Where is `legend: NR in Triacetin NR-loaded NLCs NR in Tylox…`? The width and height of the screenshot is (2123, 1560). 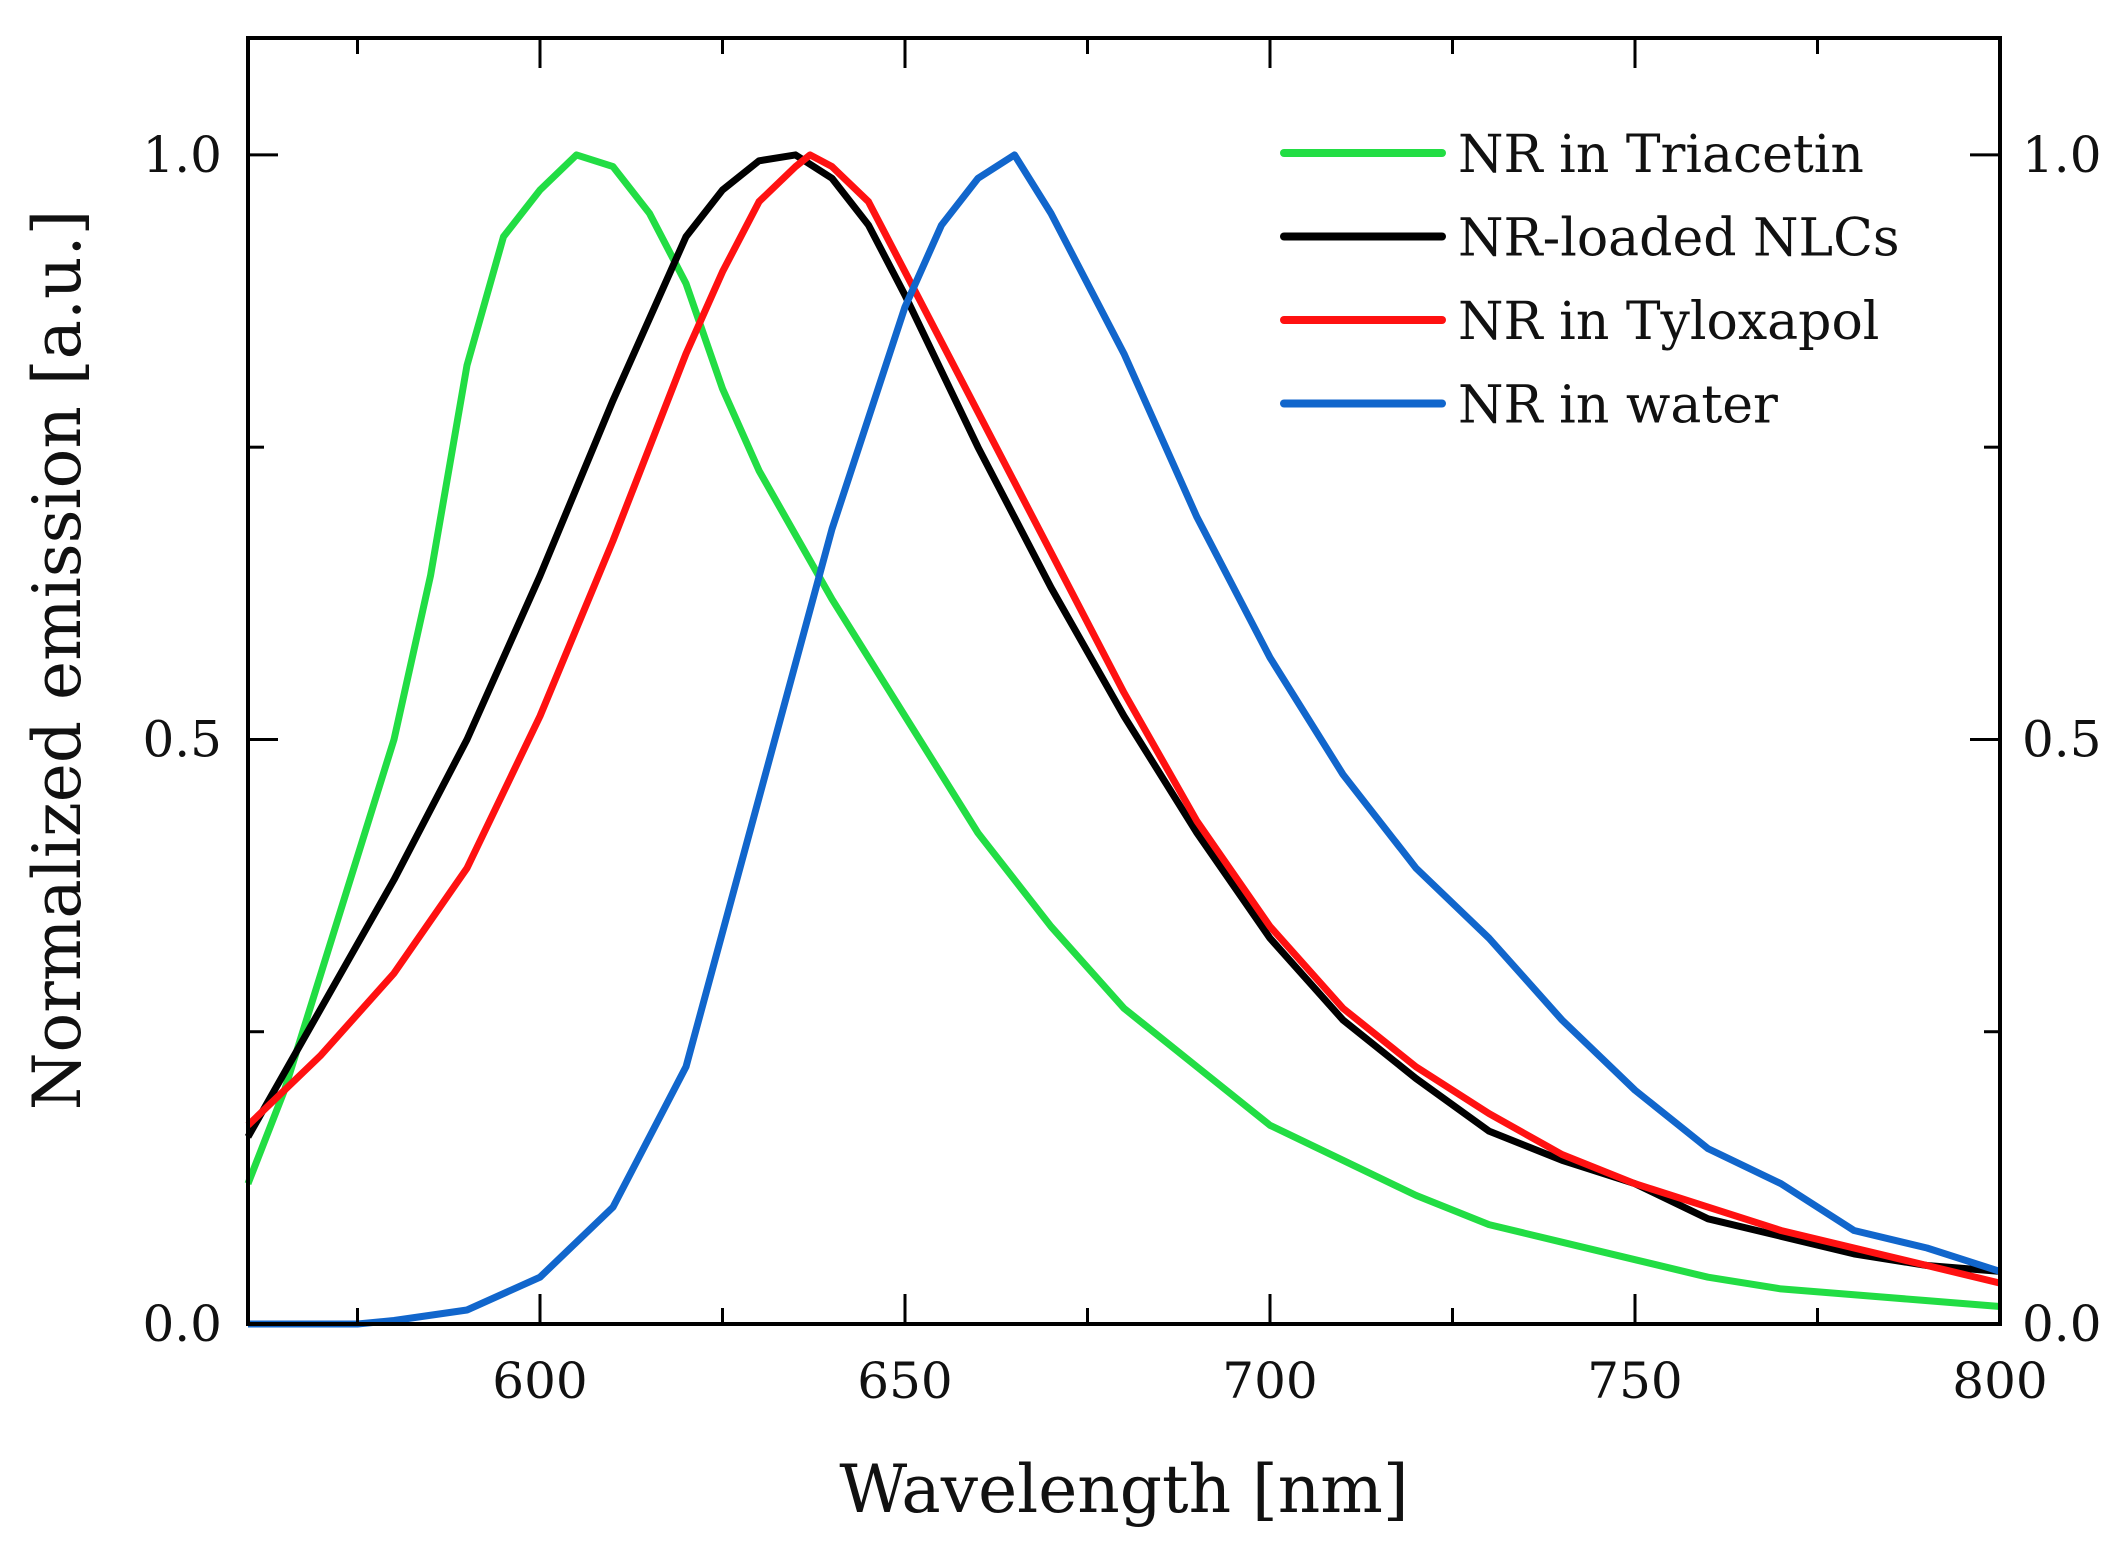 legend: NR in Triacetin NR-loaded NLCs NR in Tylox… is located at coordinates (1590, 280).